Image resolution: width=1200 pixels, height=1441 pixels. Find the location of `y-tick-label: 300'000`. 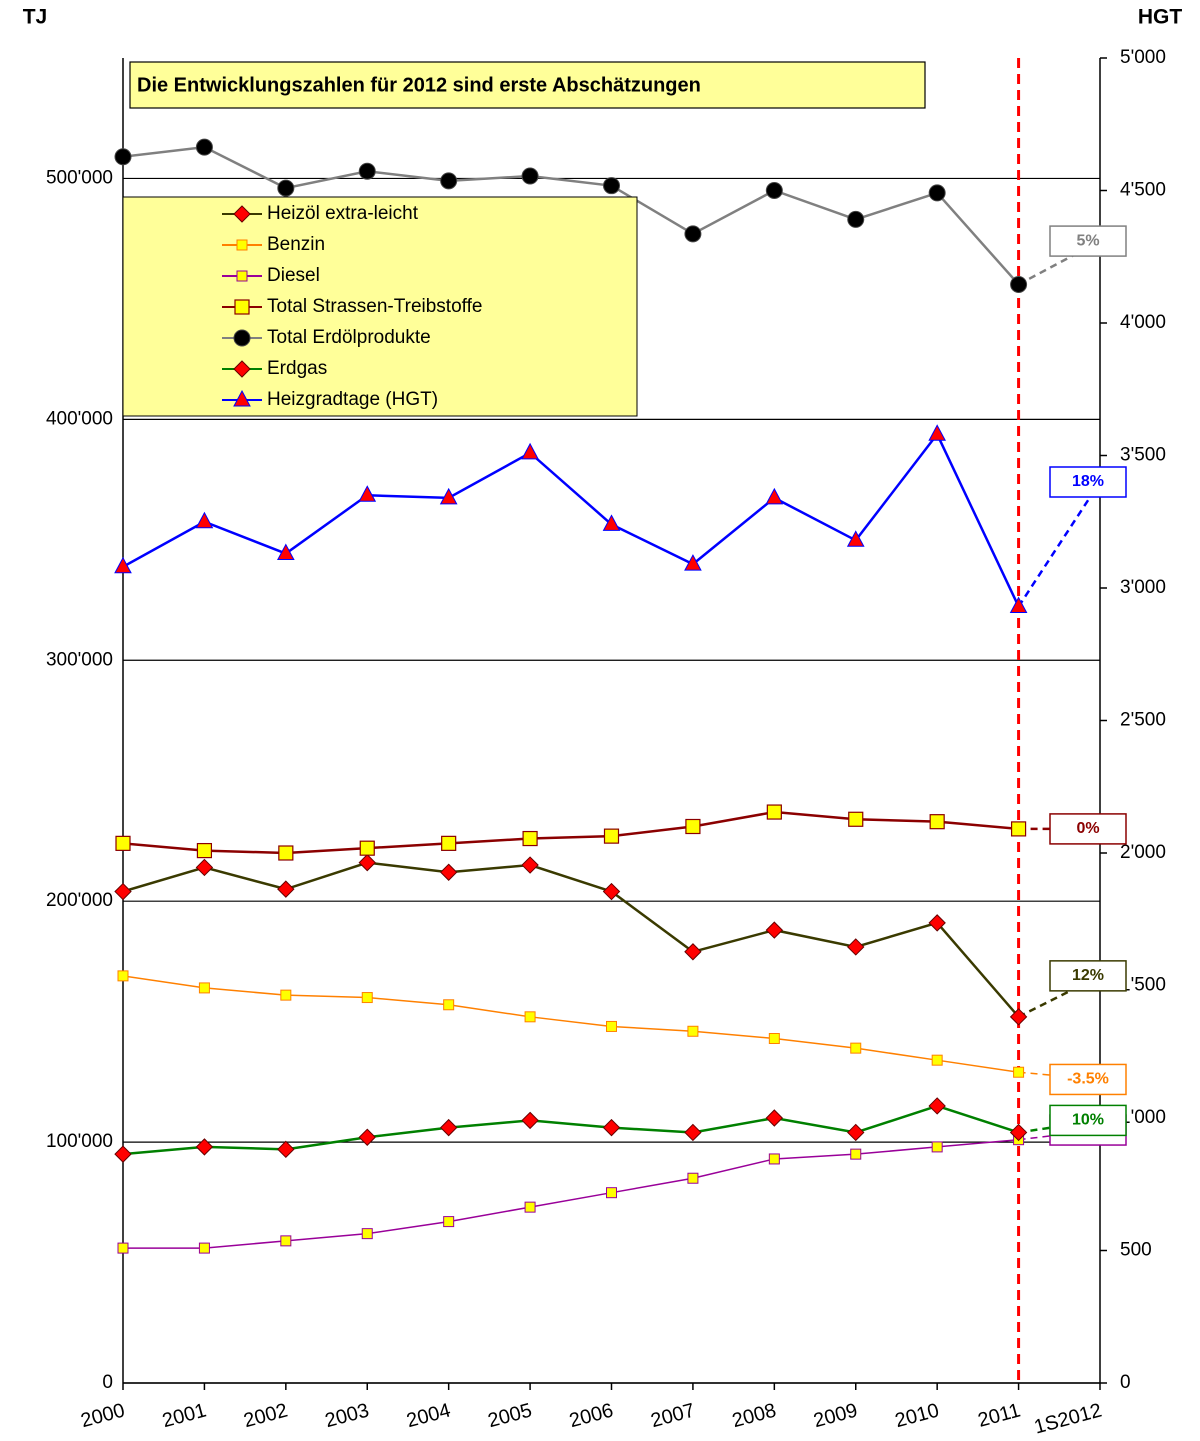

y-tick-label: 300'000 is located at coordinates (79, 659).